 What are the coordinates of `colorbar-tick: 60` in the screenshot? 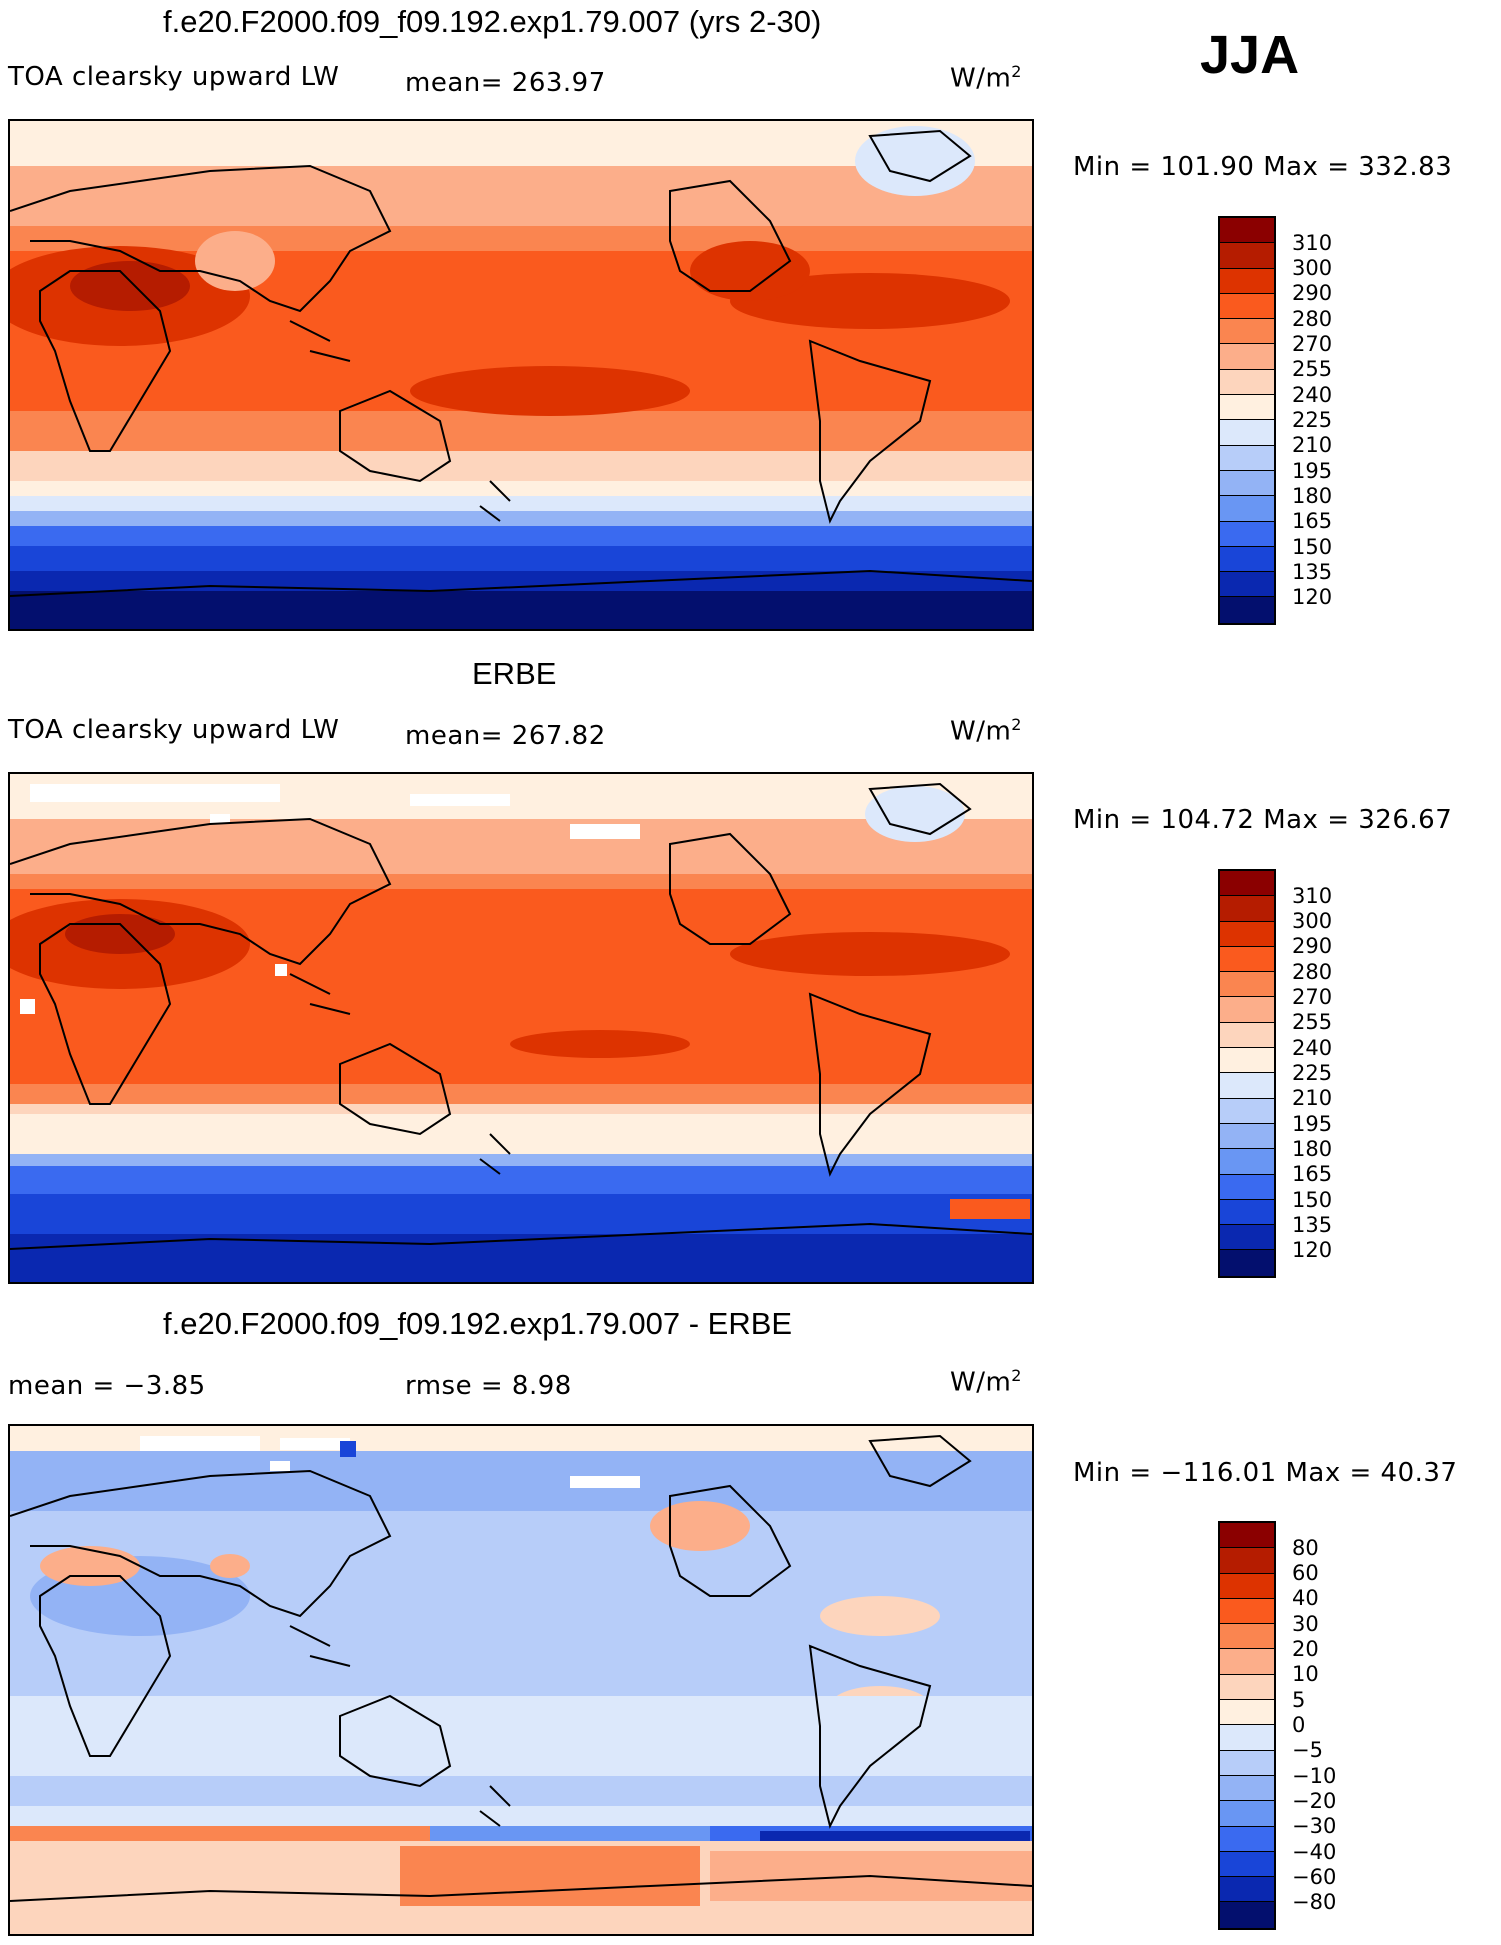 It's located at (1305, 1573).